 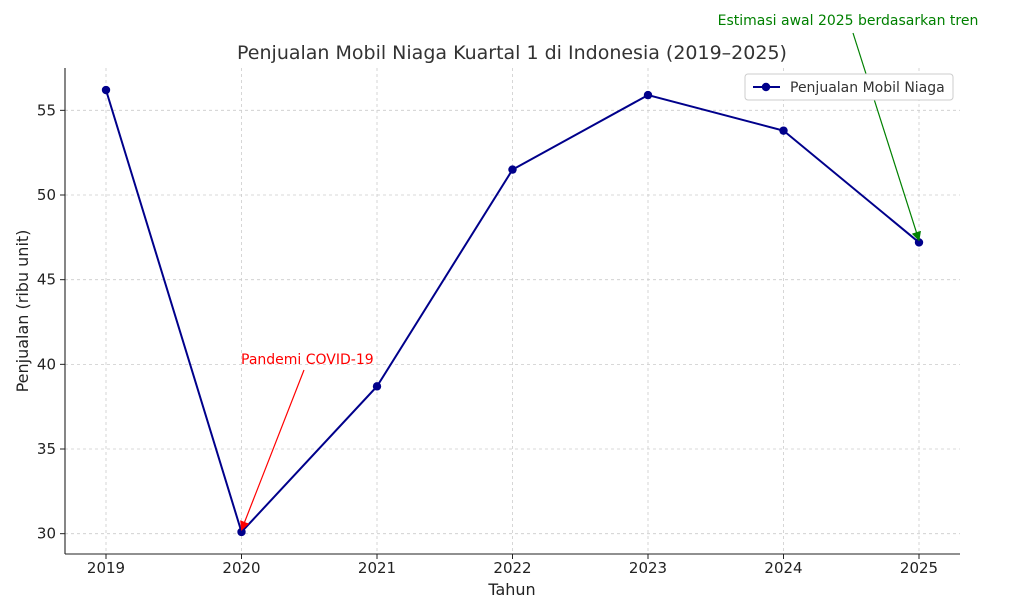 What do you see at coordinates (307, 360) in the screenshot?
I see `annotation-label-1: Pandemi COVID-19` at bounding box center [307, 360].